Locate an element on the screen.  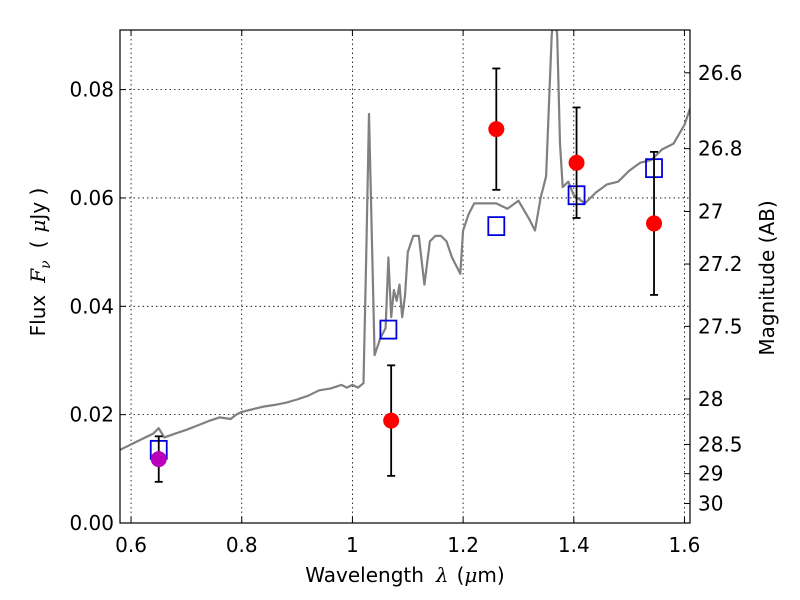
y-tick-label: 0.00 is located at coordinates (91, 523).